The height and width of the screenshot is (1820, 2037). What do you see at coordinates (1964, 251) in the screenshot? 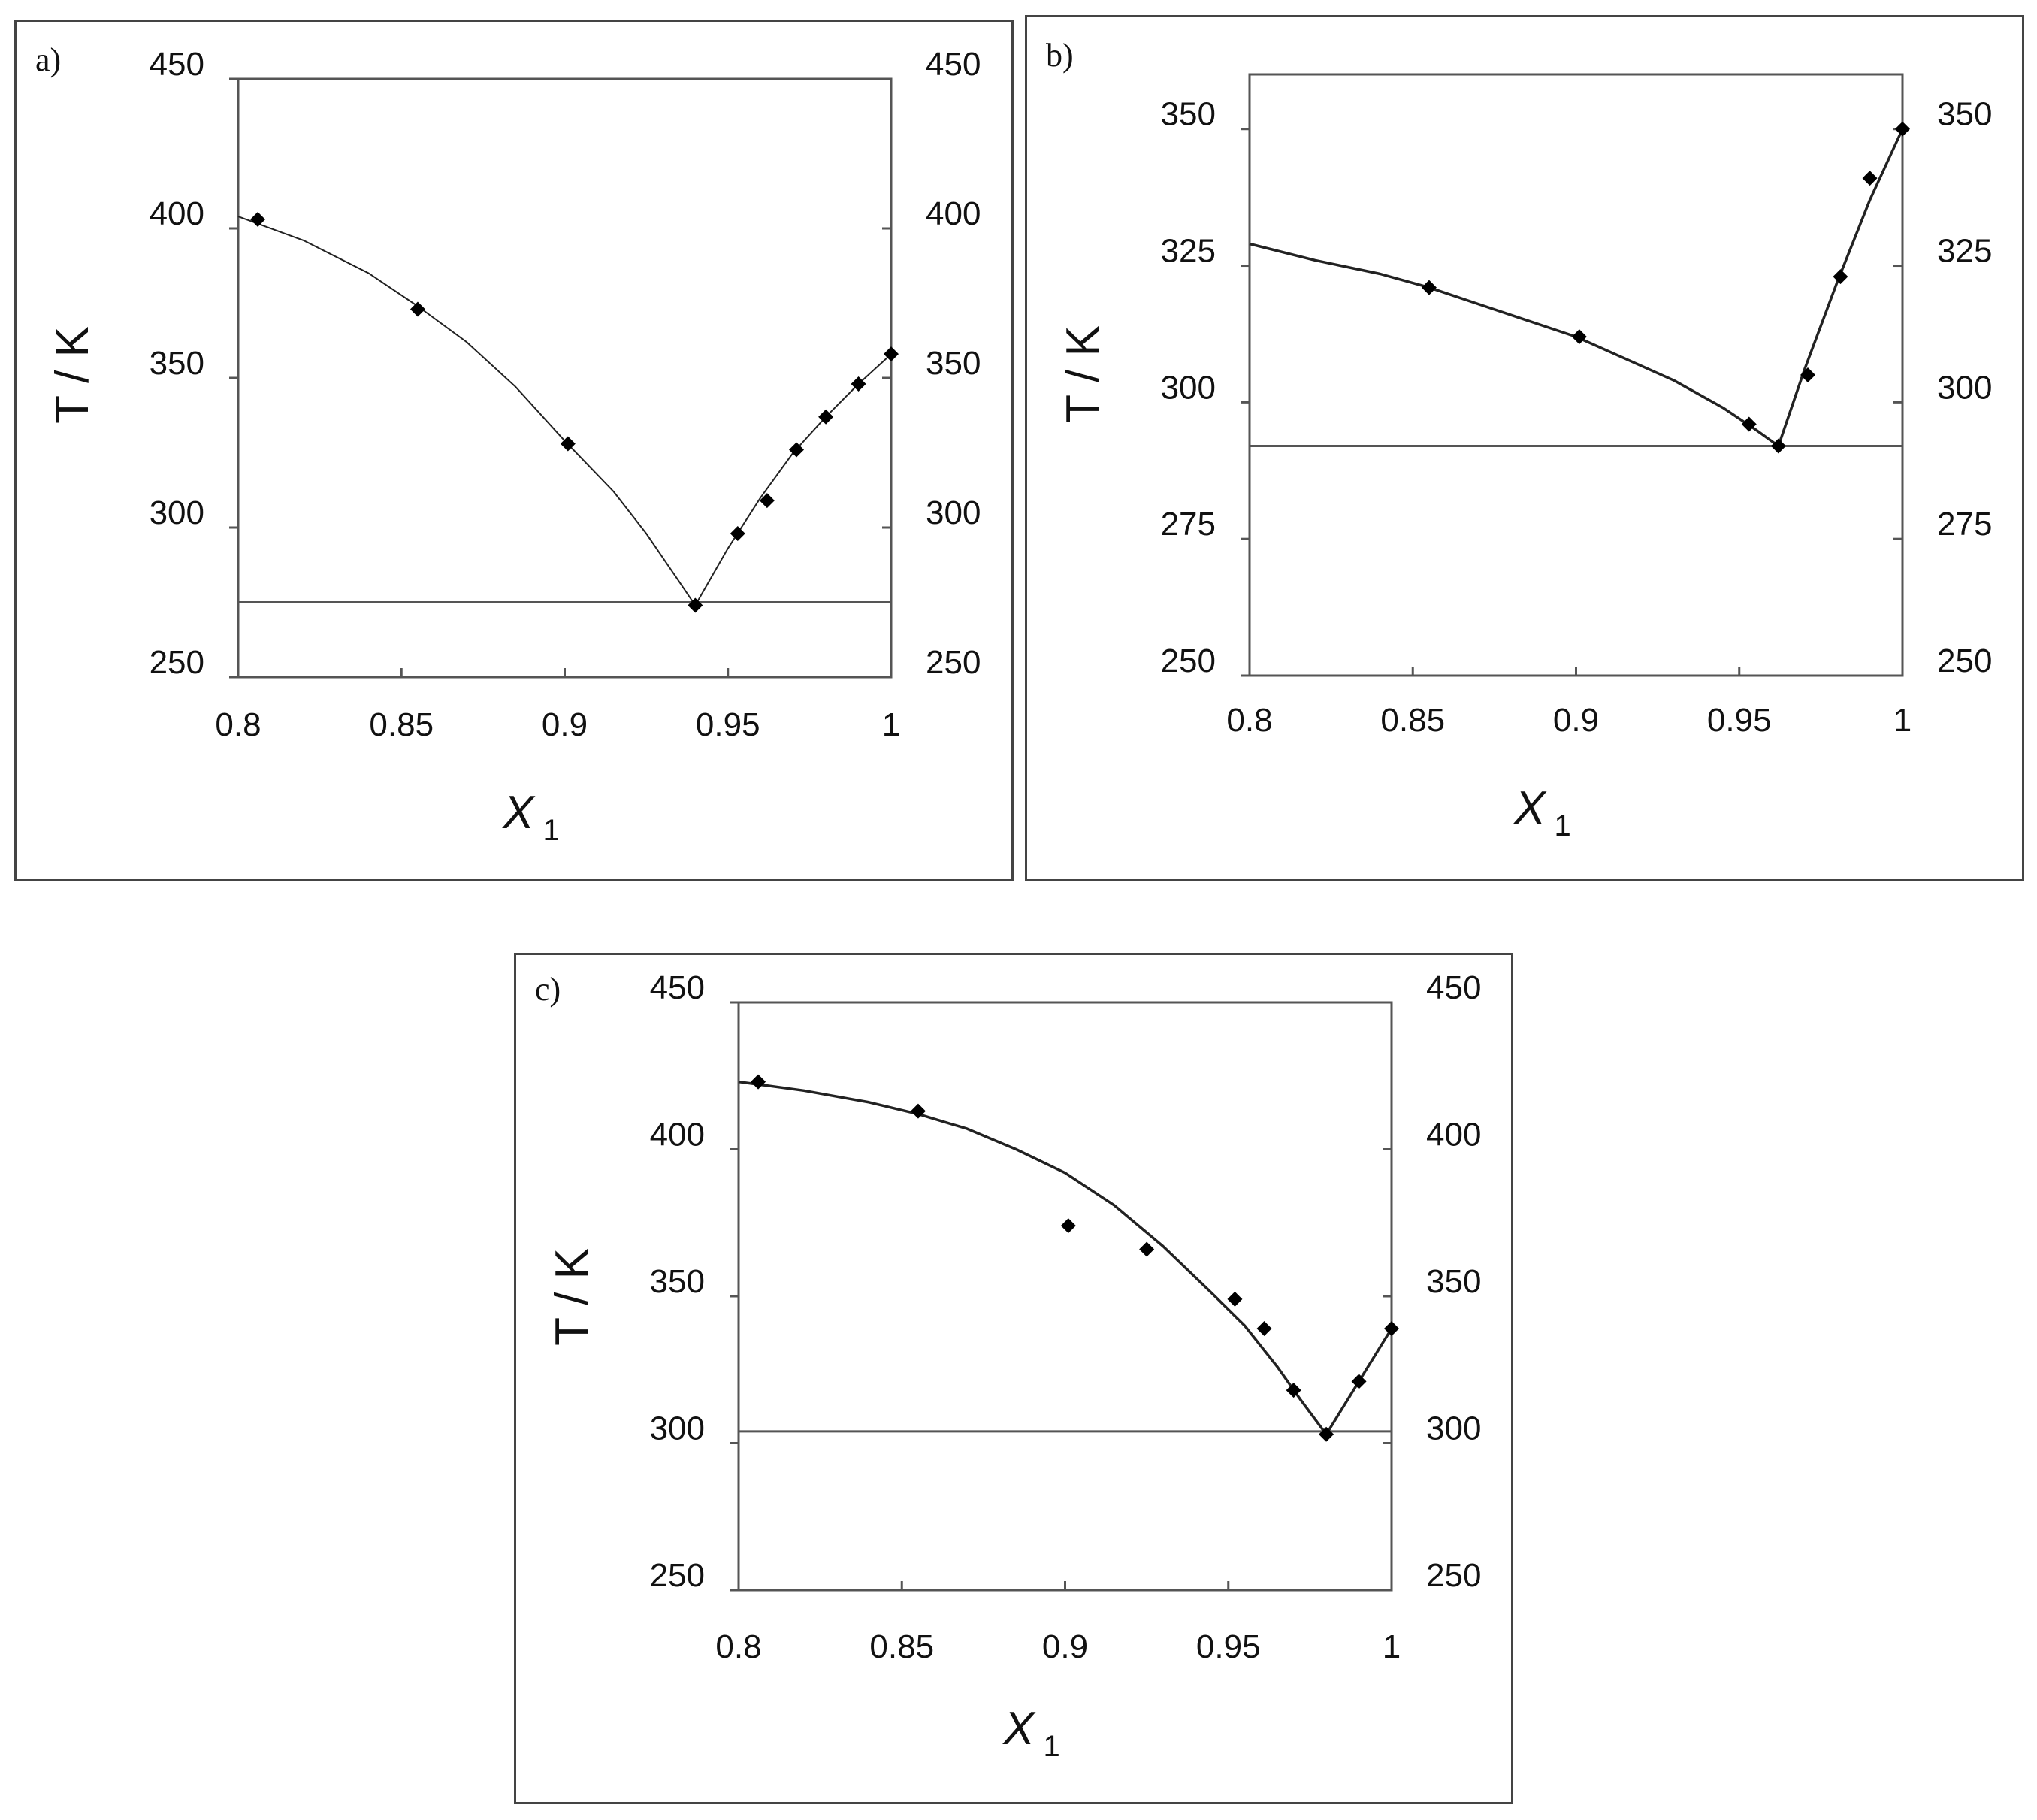
I see `y-tick-label-right: 325` at bounding box center [1964, 251].